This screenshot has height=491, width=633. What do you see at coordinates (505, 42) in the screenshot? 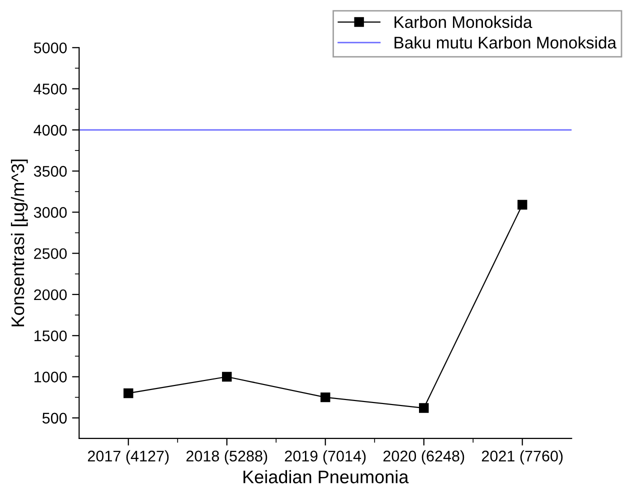
I see `legend-label: Baku mutu Karbon Monoksida` at bounding box center [505, 42].